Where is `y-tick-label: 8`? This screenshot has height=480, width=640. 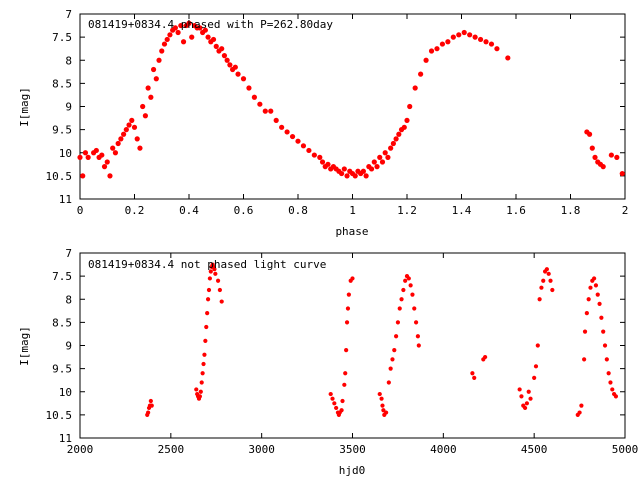 y-tick-label: 8 is located at coordinates (68, 299).